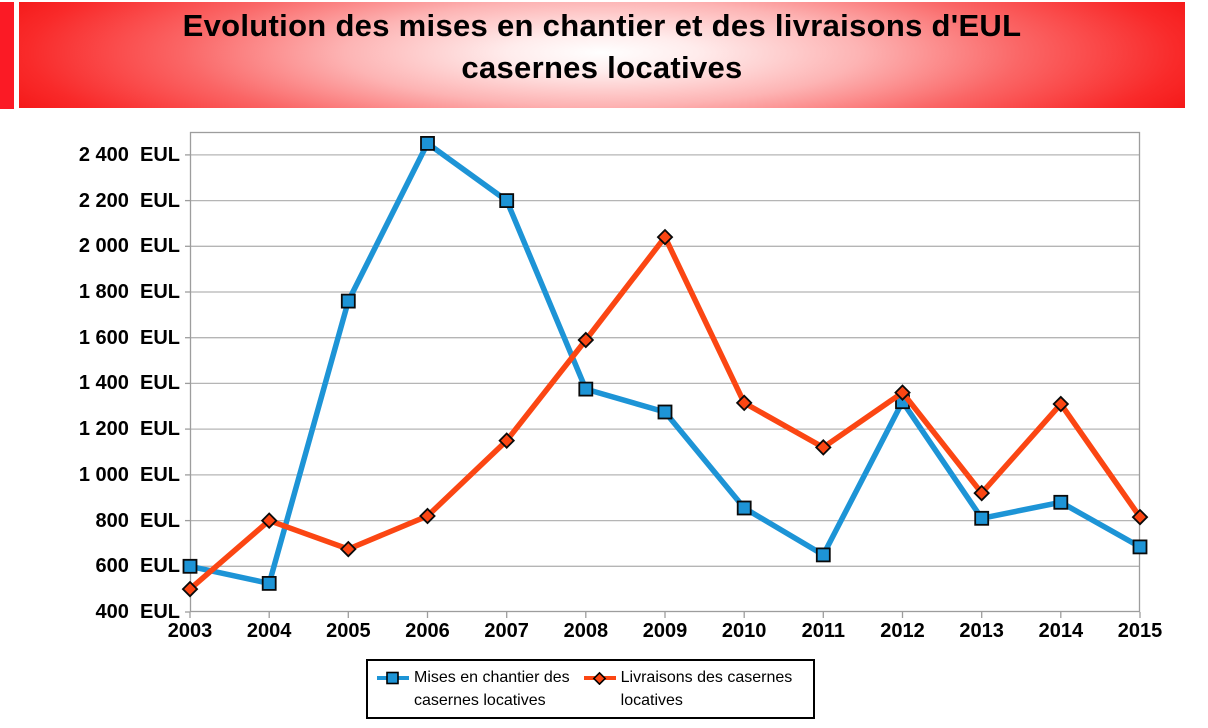 The width and height of the screenshot is (1208, 728). What do you see at coordinates (129, 200) in the screenshot?
I see `y-axis-label: 2 200 EUL` at bounding box center [129, 200].